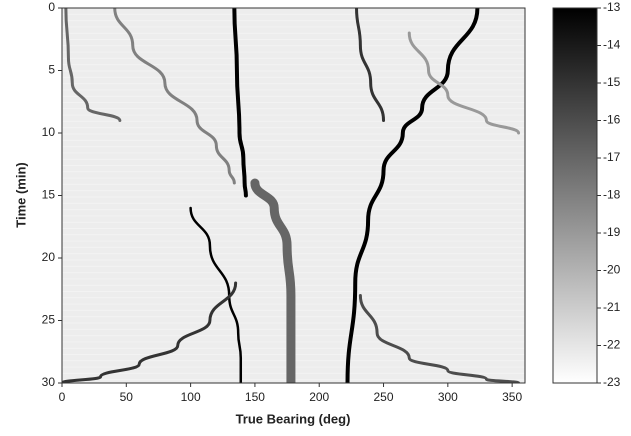  Describe the element at coordinates (612, 382) in the screenshot. I see `colorbar-tick-label: -23` at that location.